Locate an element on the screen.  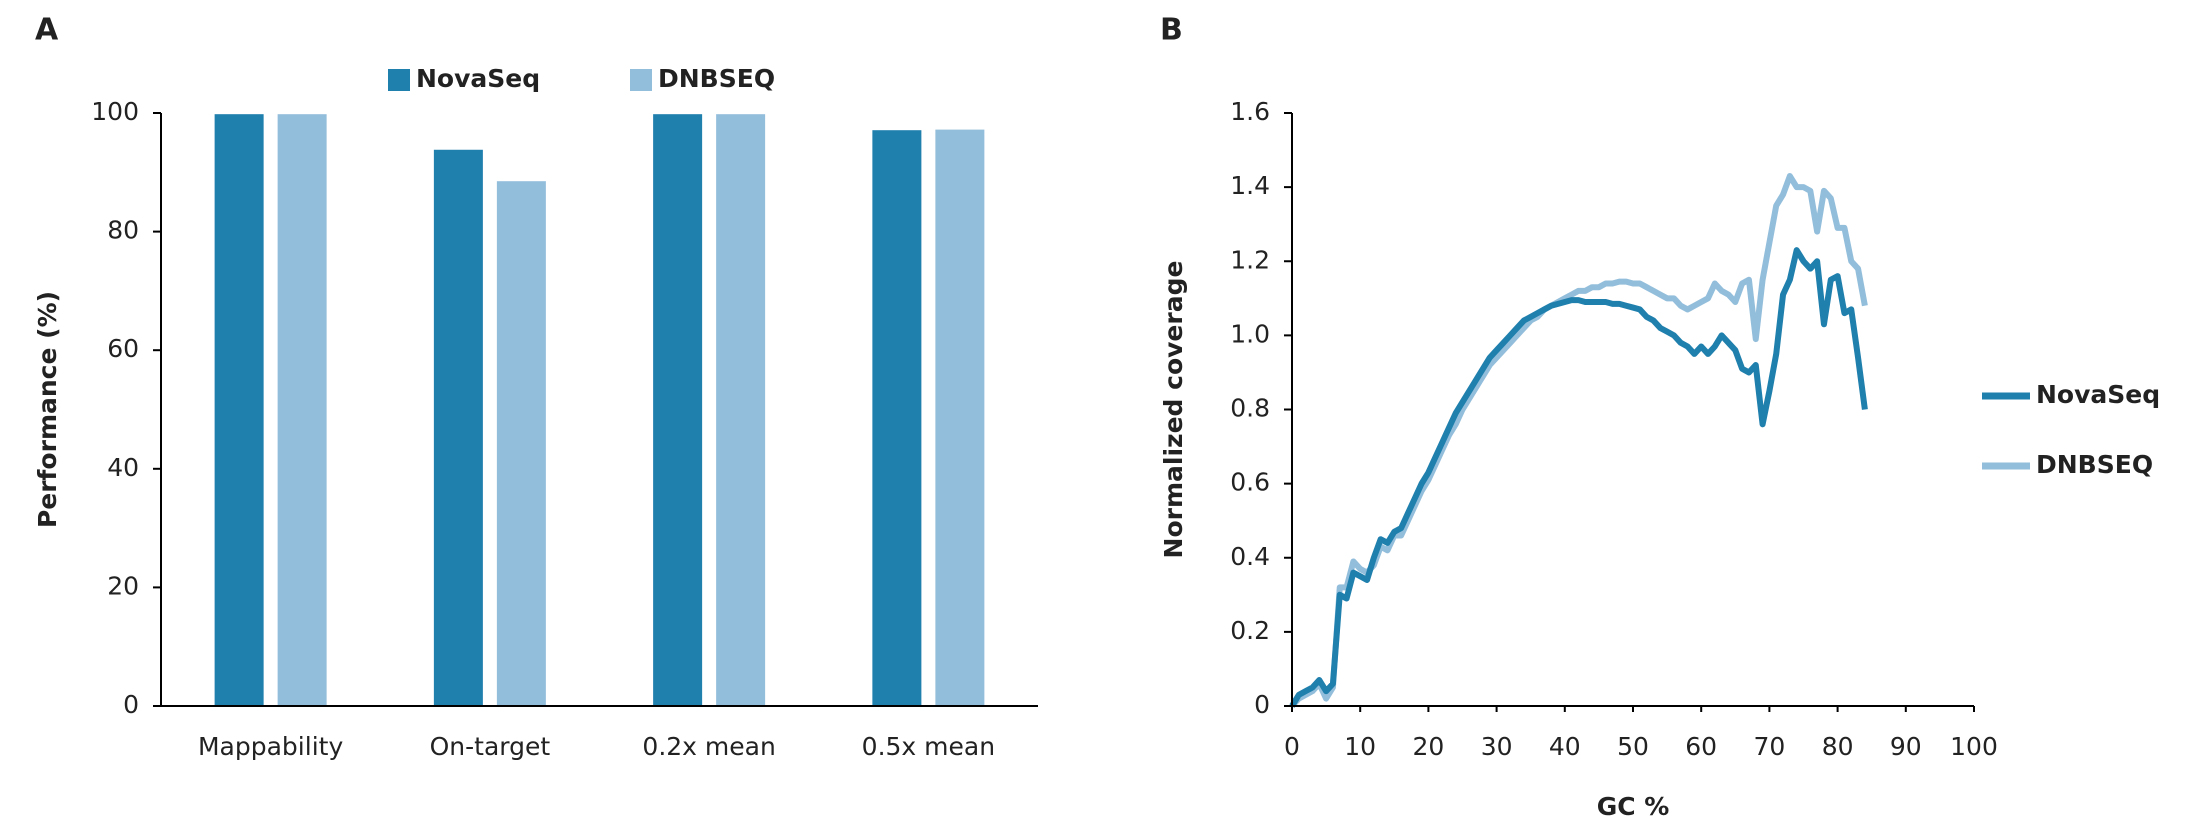
y-axis-label: Normalized coverage is located at coordinates (1173, 410).